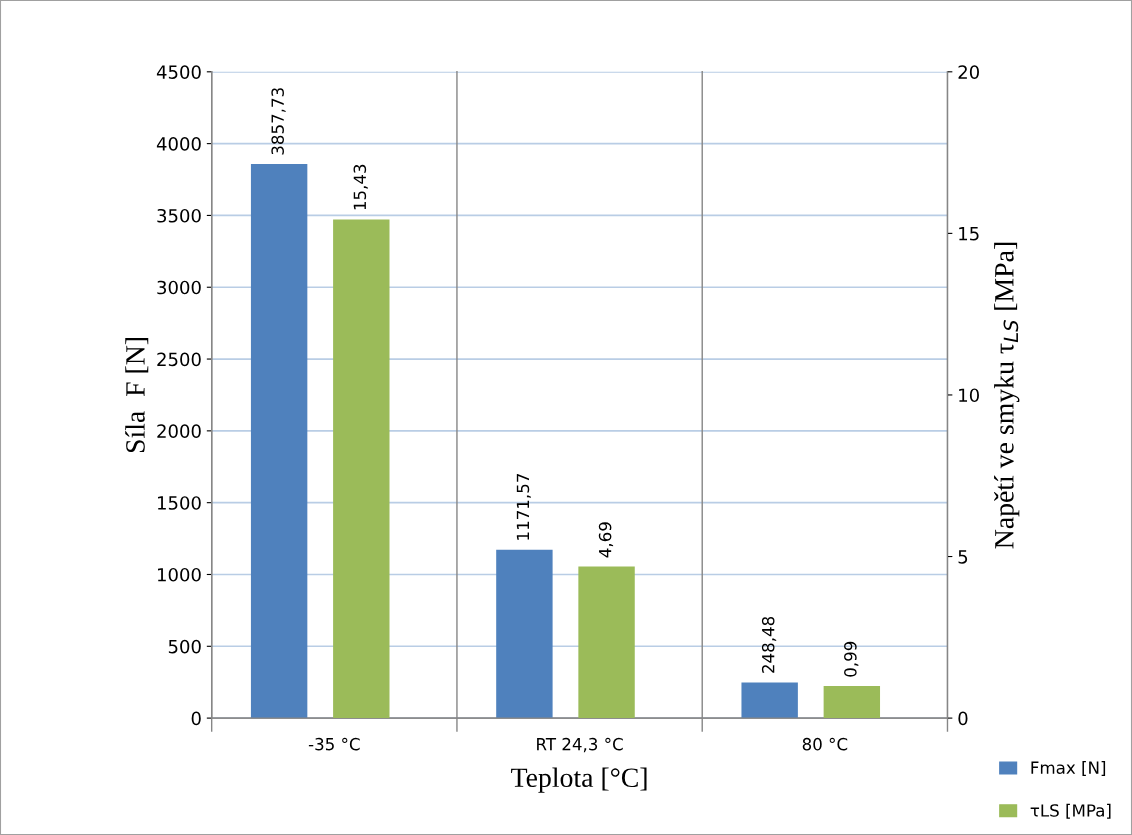  What do you see at coordinates (523, 507) in the screenshot?
I see `data-label: 1171,57` at bounding box center [523, 507].